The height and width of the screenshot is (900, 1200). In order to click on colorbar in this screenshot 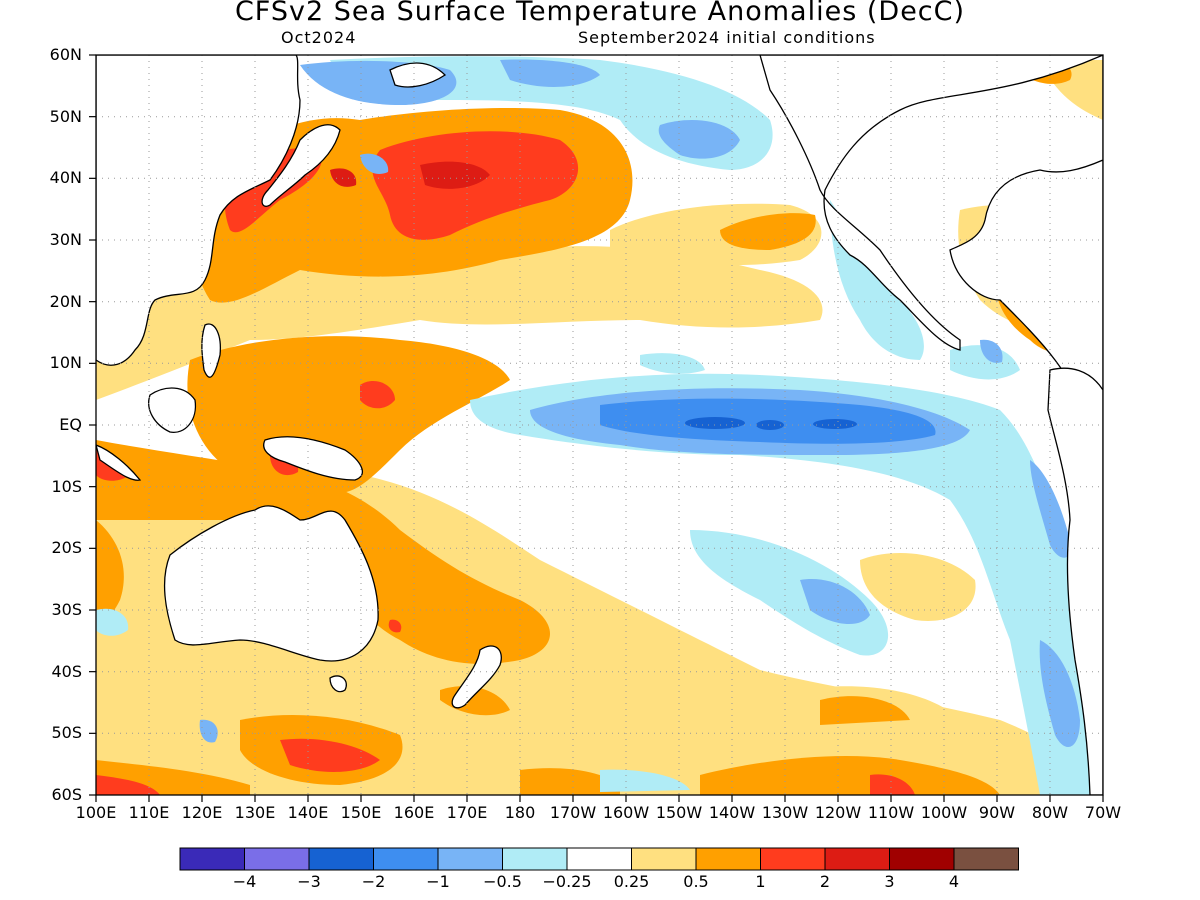, I will do `click(599, 859)`.